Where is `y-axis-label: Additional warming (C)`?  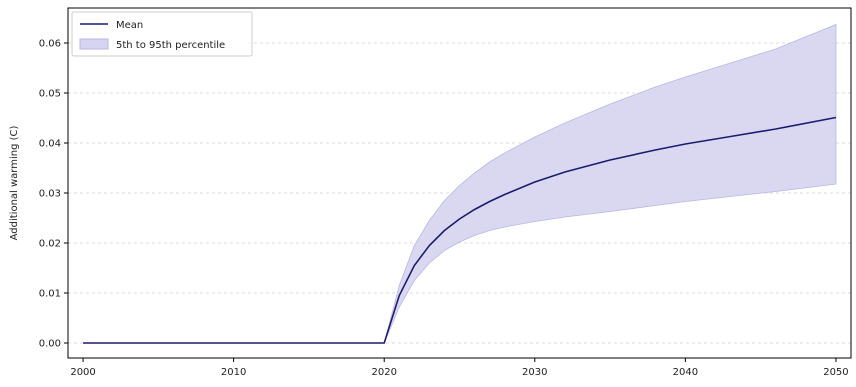
y-axis-label: Additional warming (C) is located at coordinates (14, 183).